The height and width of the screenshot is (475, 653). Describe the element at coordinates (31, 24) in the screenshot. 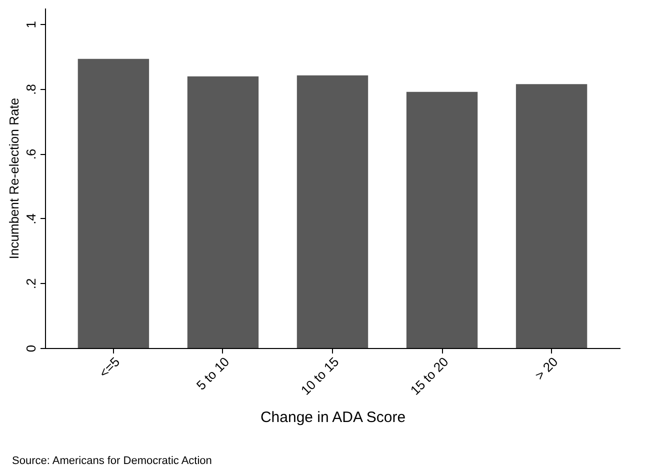

I see `y-tick-label: 1` at that location.